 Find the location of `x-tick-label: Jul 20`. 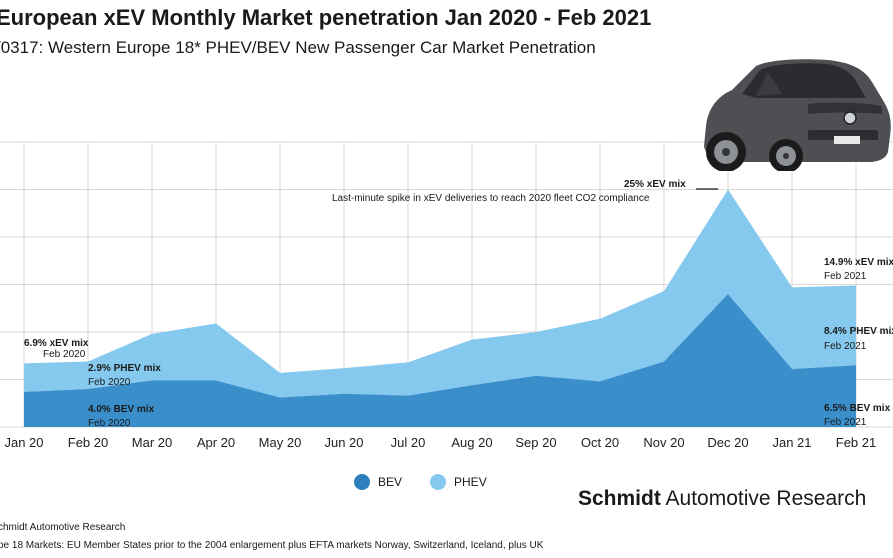

x-tick-label: Jul 20 is located at coordinates (408, 442).